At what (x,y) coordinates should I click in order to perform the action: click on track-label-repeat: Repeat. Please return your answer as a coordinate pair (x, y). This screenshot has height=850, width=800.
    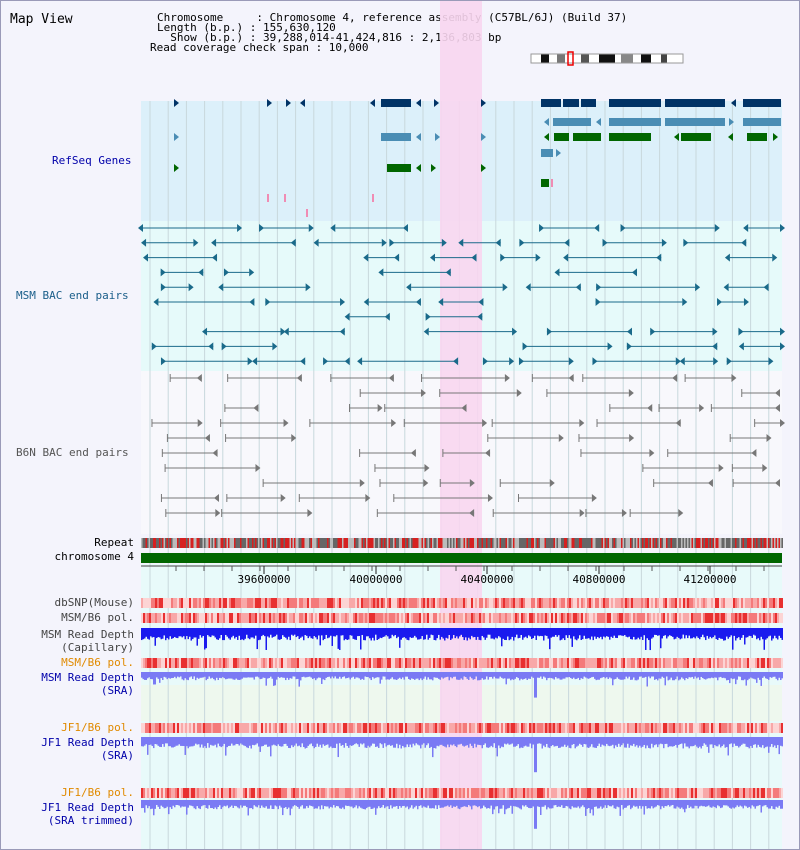
    Looking at the image, I should click on (114, 542).